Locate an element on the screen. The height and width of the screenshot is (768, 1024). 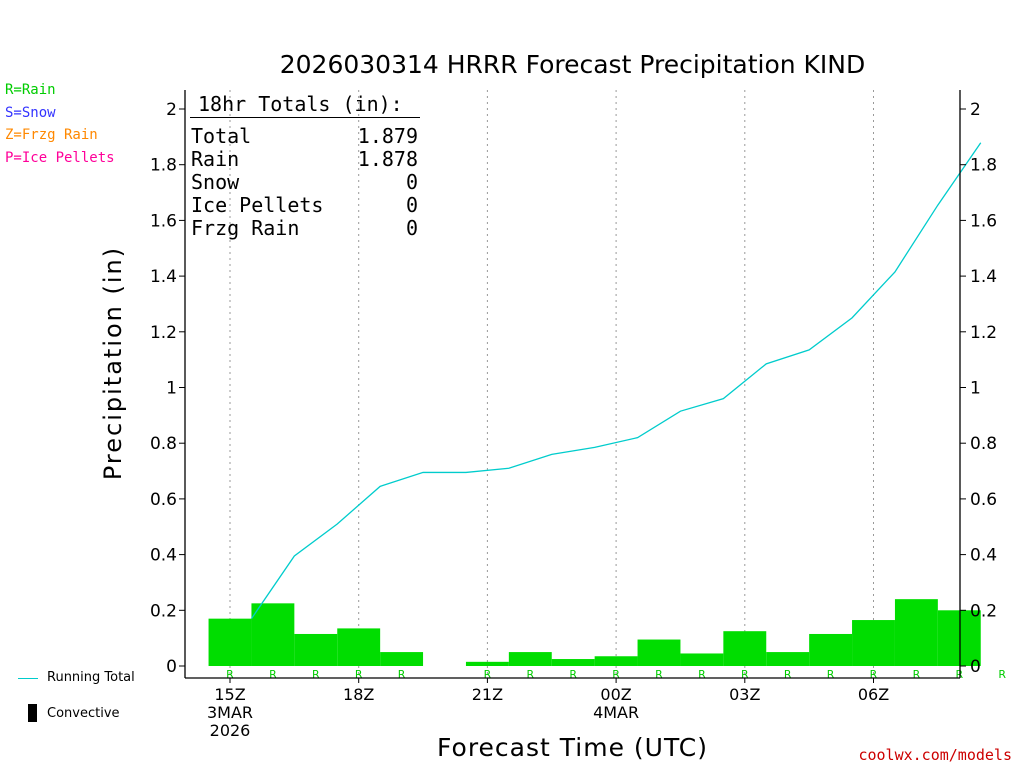
legend-snow: S=Snow is located at coordinates (30, 113).